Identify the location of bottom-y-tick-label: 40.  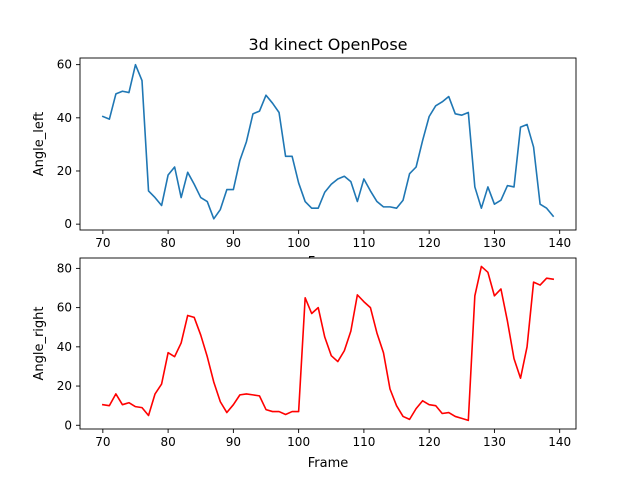
(64, 347).